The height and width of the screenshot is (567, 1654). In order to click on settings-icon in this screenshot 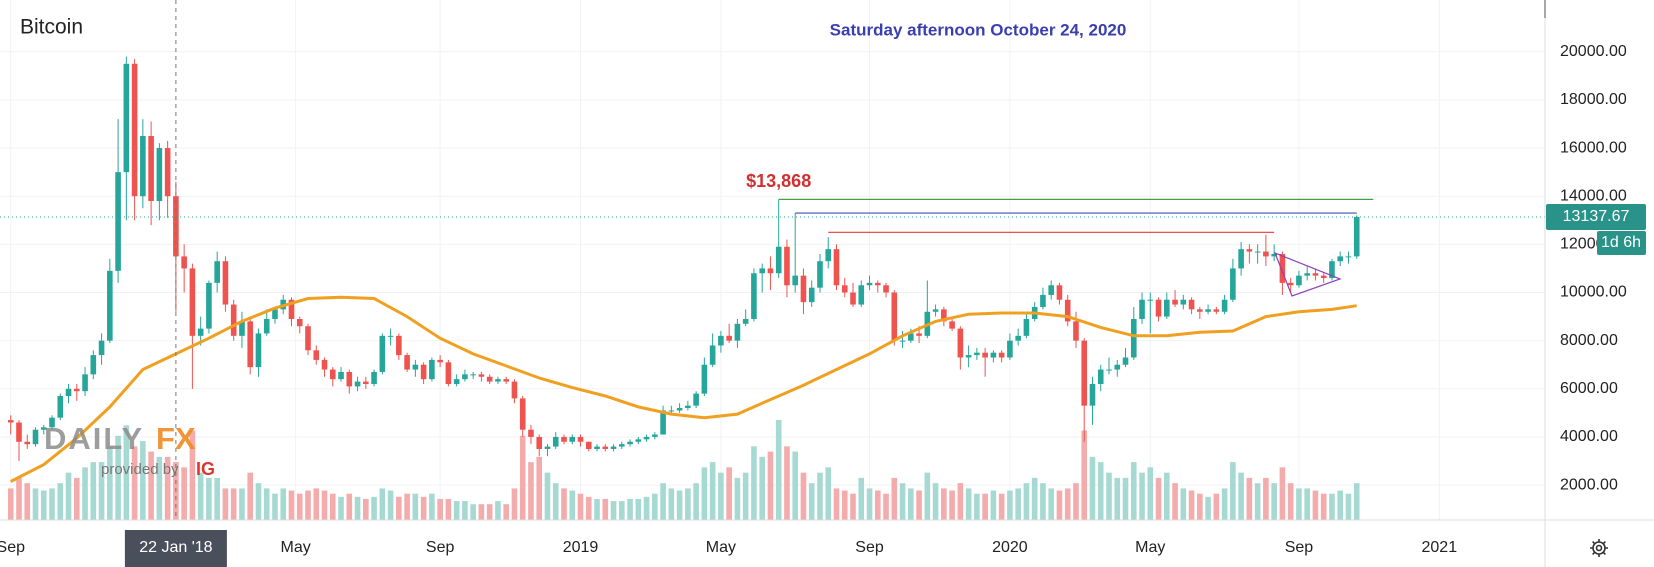, I will do `click(1599, 548)`.